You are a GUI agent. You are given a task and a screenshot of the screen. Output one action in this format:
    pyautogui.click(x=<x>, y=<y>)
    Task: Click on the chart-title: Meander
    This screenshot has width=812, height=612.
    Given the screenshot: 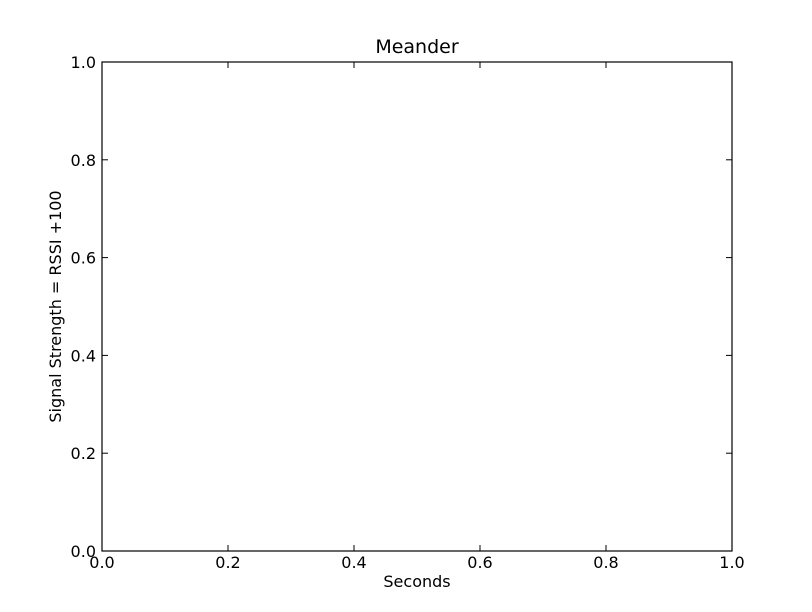 What is the action you would take?
    pyautogui.click(x=417, y=47)
    